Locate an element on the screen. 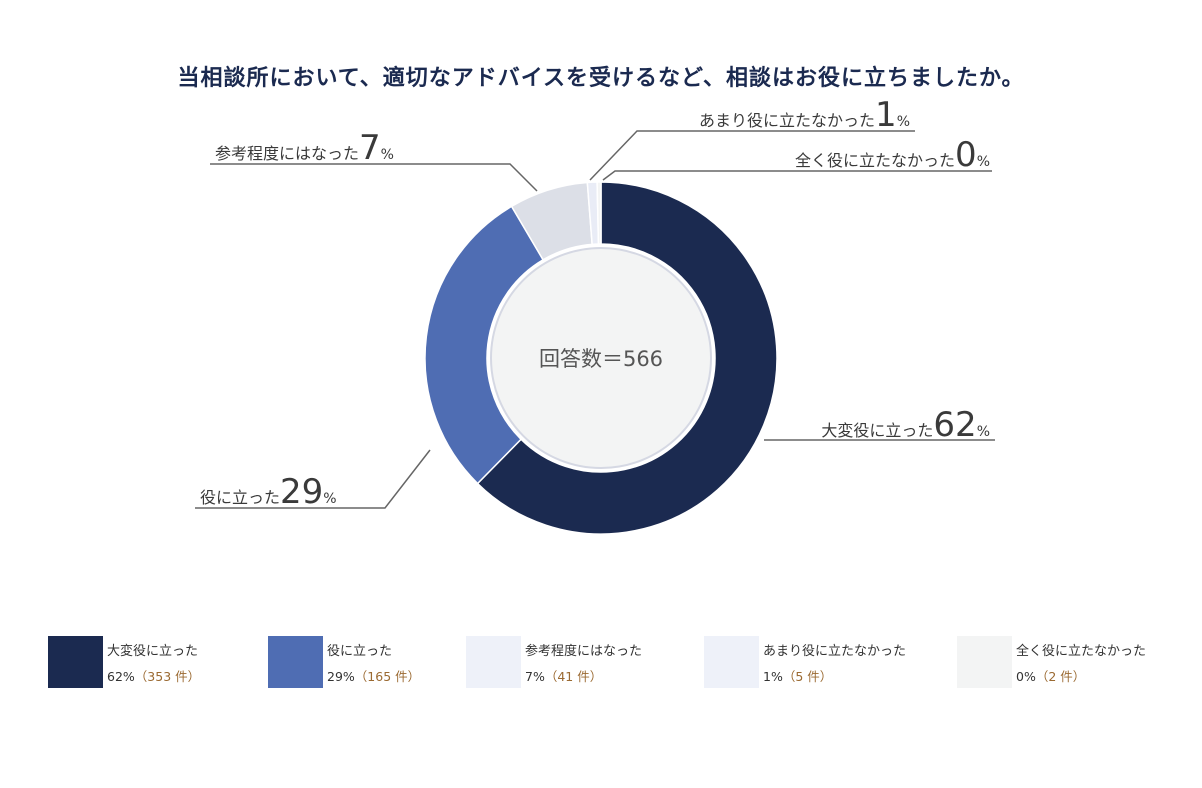 This screenshot has height=788, width=1202. slice-helpful is located at coordinates (484, 345).